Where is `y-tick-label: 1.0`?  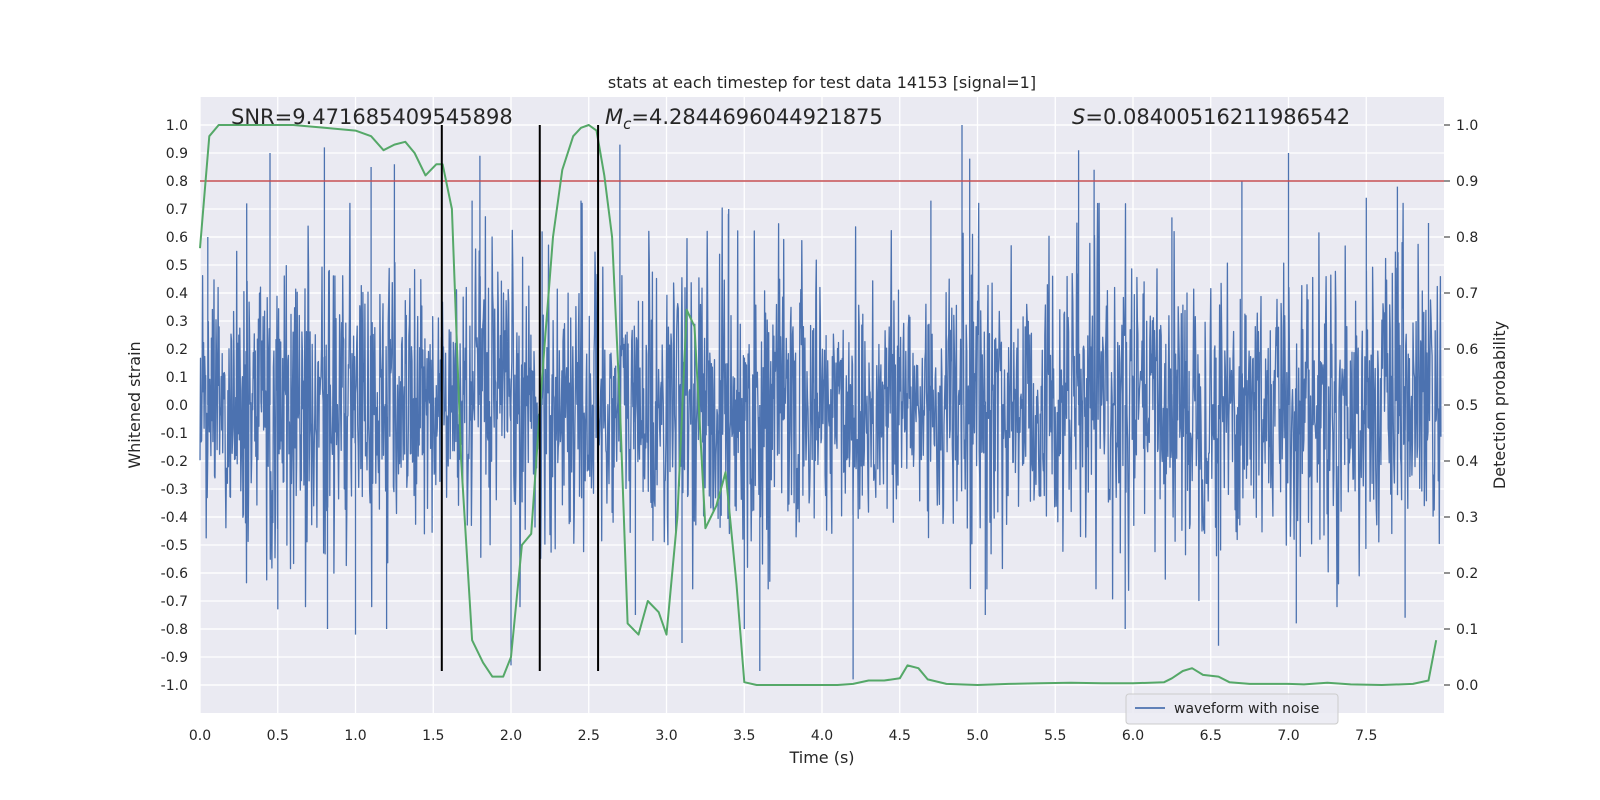 y-tick-label: 1.0 is located at coordinates (177, 126).